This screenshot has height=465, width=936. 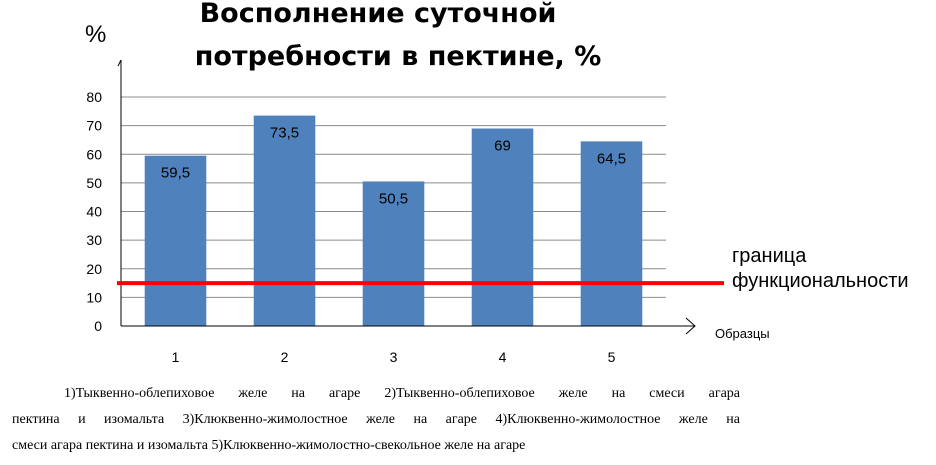 I want to click on y-tick-label: 10, so click(x=94, y=297).